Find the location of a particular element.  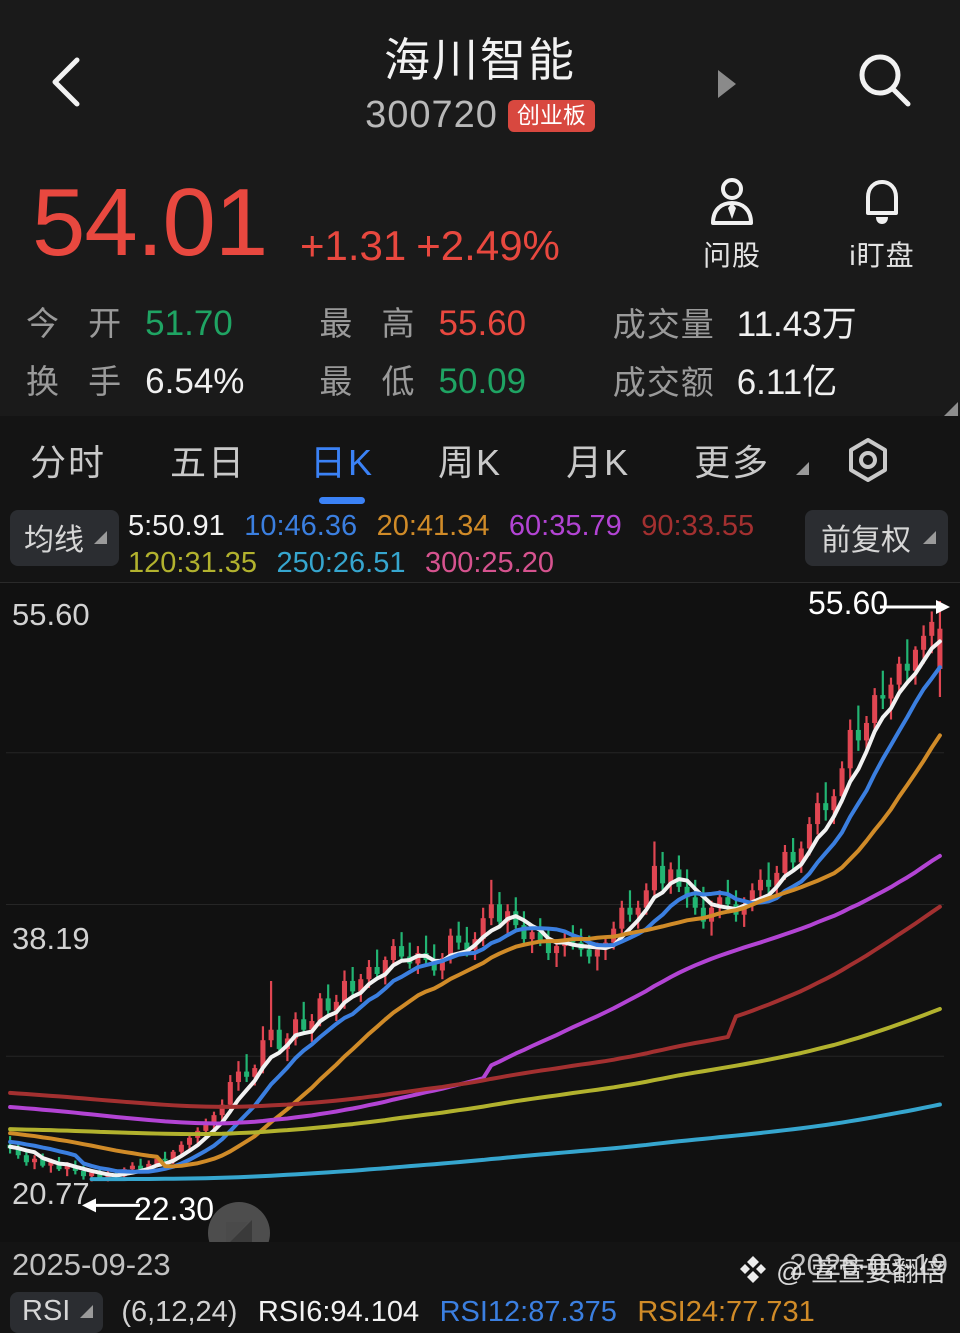

stat-low: 最 低 50.09 is located at coordinates (465, 379).